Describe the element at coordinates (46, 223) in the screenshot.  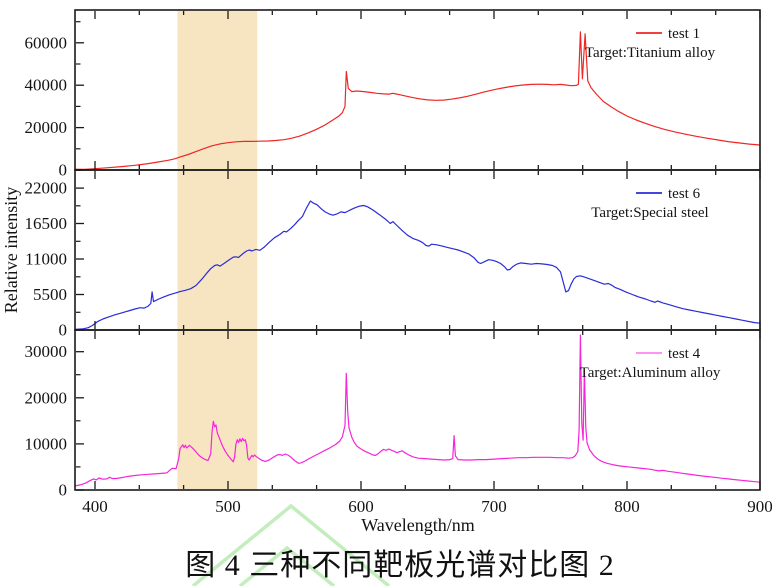
I see `y-tick-label: 16500` at that location.